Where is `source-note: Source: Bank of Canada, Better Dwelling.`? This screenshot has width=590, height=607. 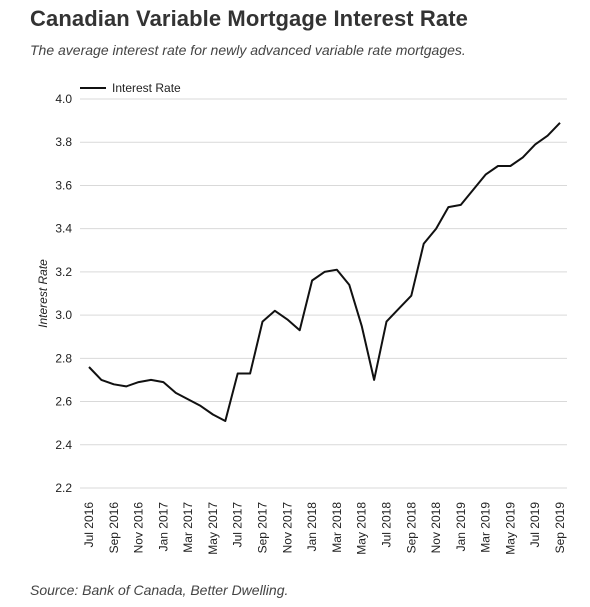 source-note: Source: Bank of Canada, Better Dwelling. is located at coordinates (159, 590).